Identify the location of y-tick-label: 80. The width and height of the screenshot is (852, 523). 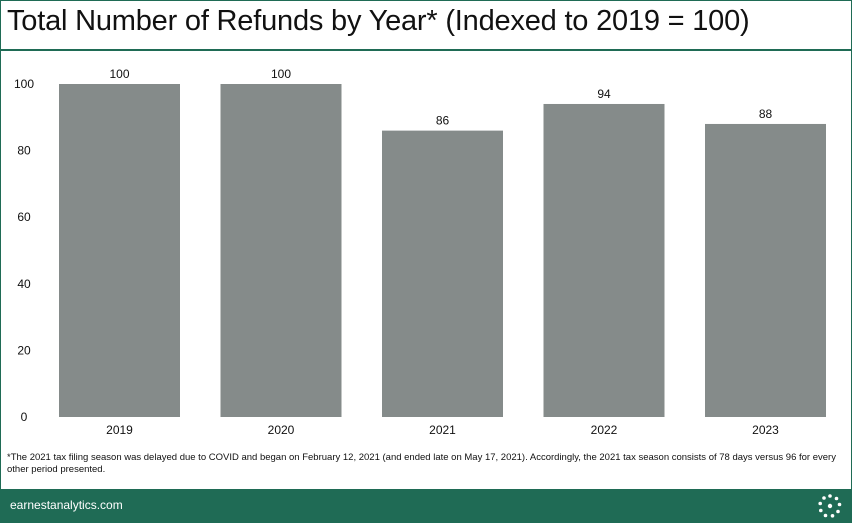
(24, 151).